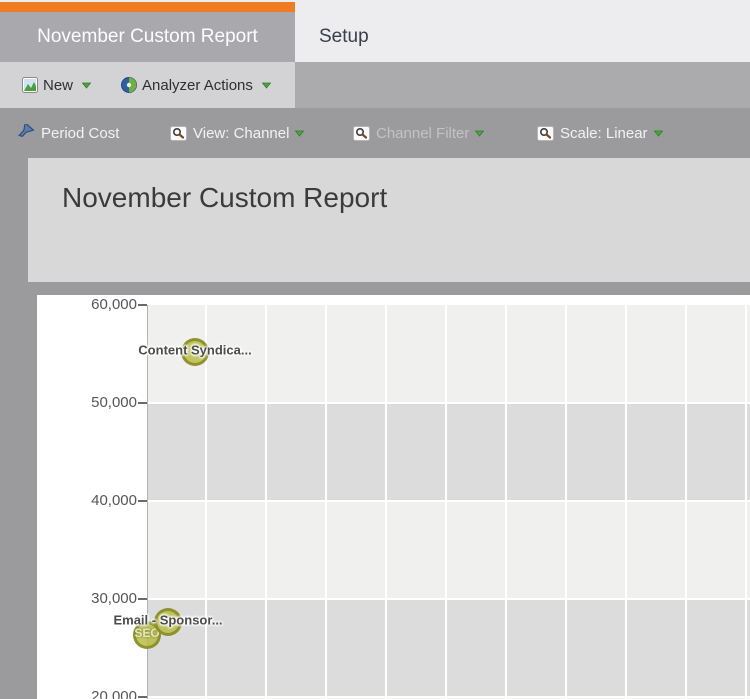 The height and width of the screenshot is (699, 750). I want to click on y-tick-label: 50,000, so click(114, 402).